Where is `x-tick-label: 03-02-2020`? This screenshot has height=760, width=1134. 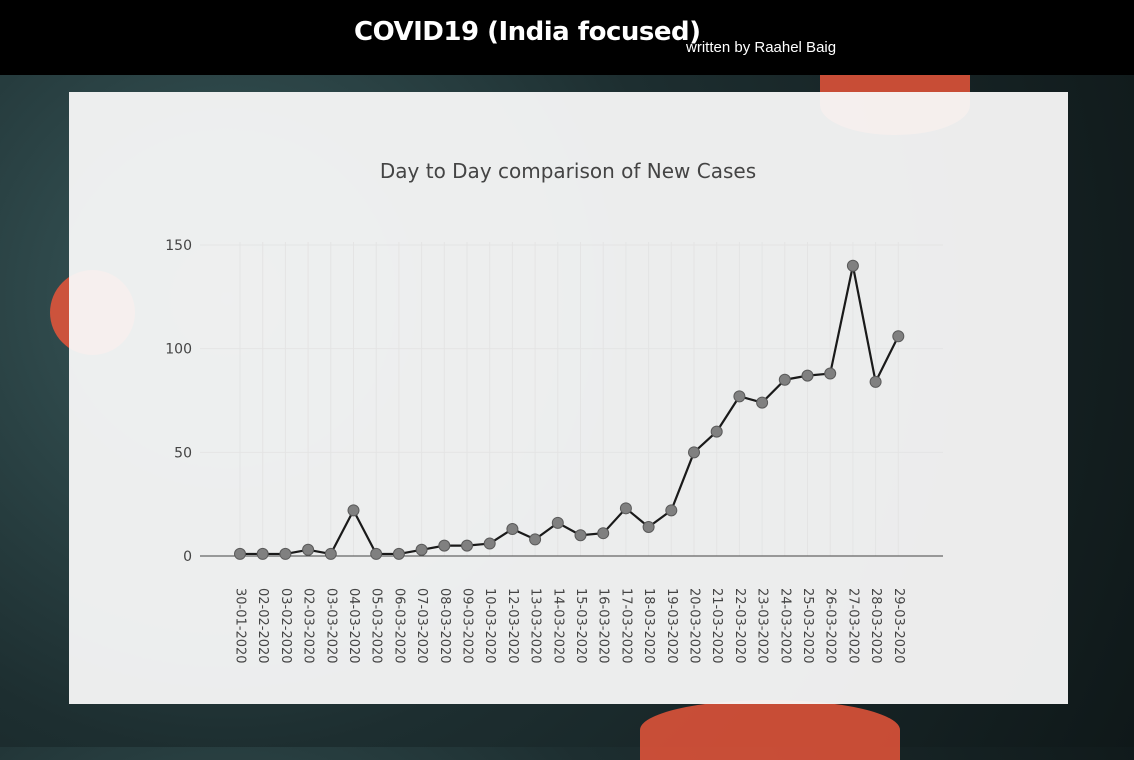 x-tick-label: 03-02-2020 is located at coordinates (285, 626).